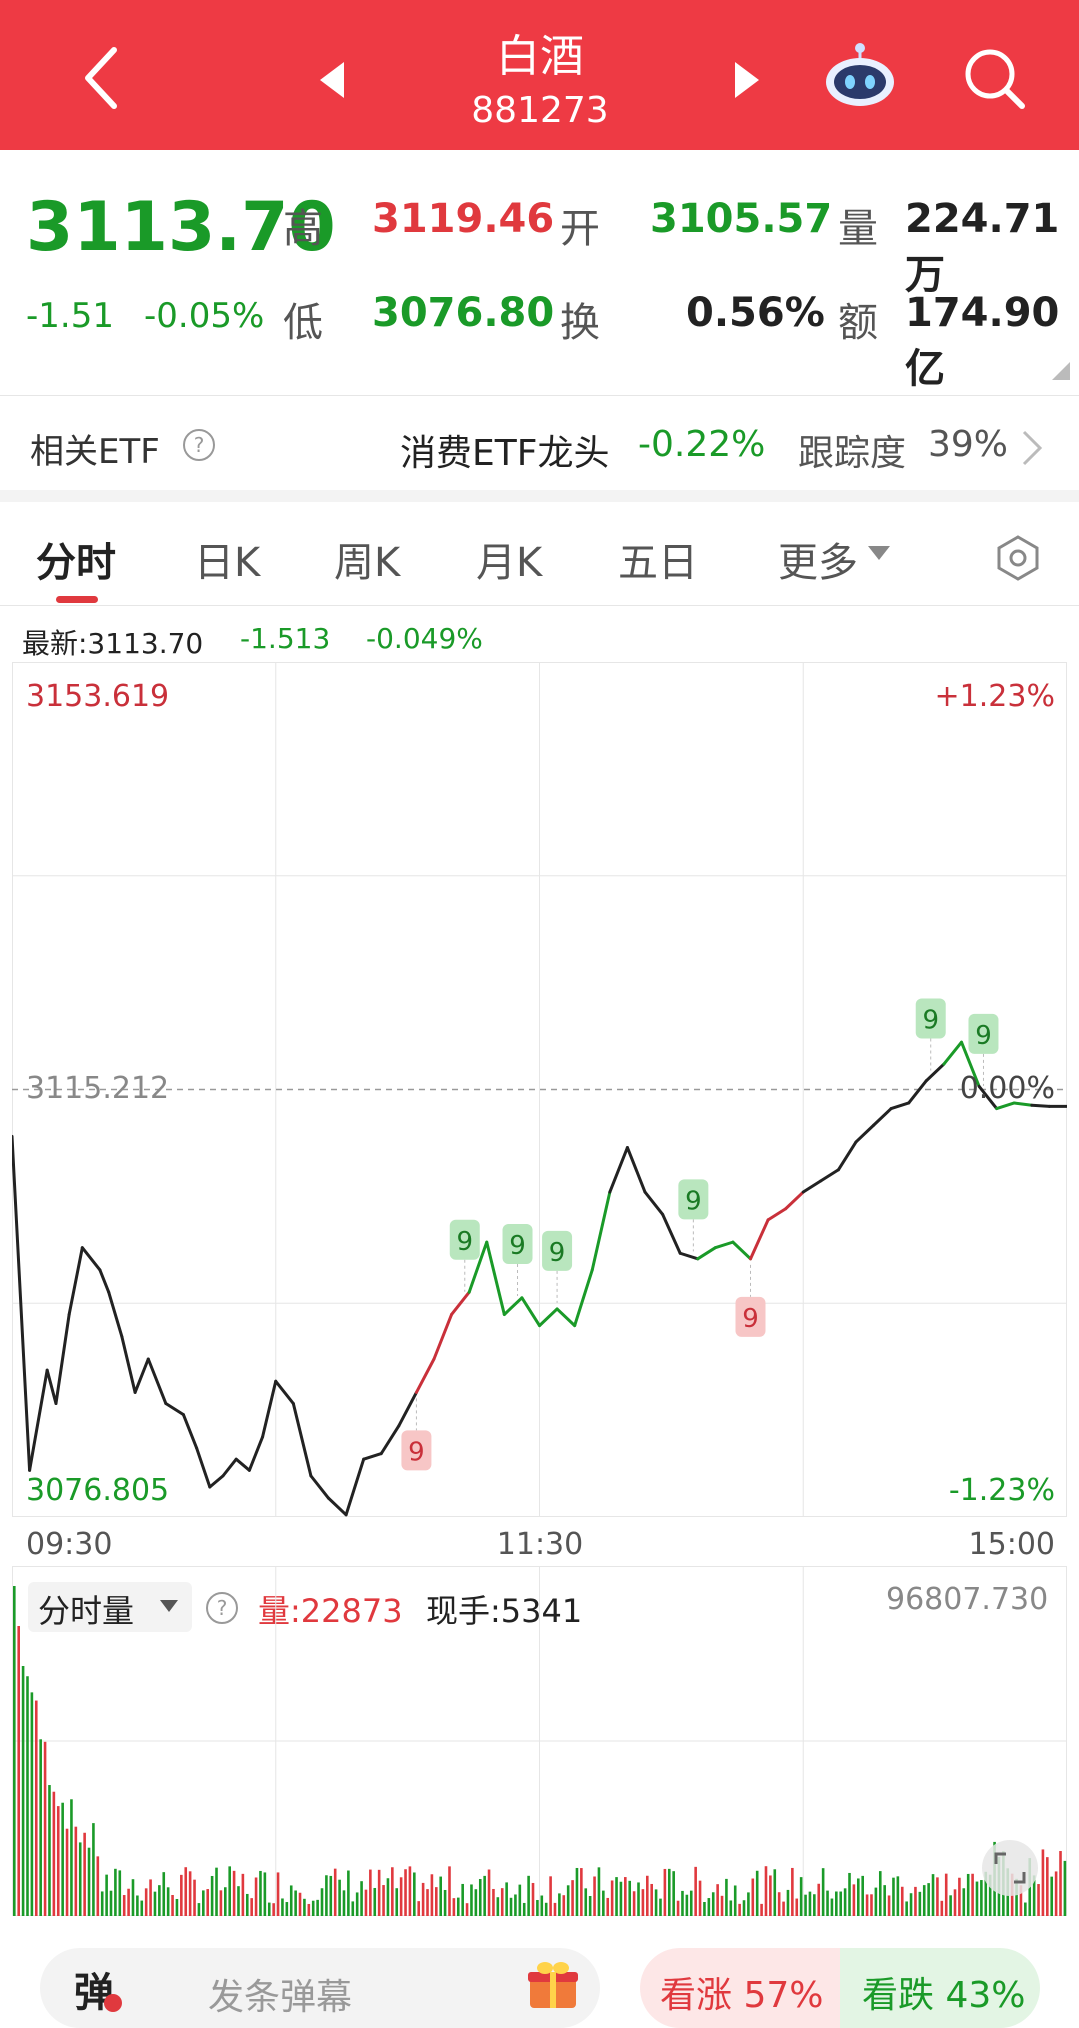 This screenshot has width=1079, height=2028. What do you see at coordinates (858, 229) in the screenshot?
I see `volume-label: 量` at bounding box center [858, 229].